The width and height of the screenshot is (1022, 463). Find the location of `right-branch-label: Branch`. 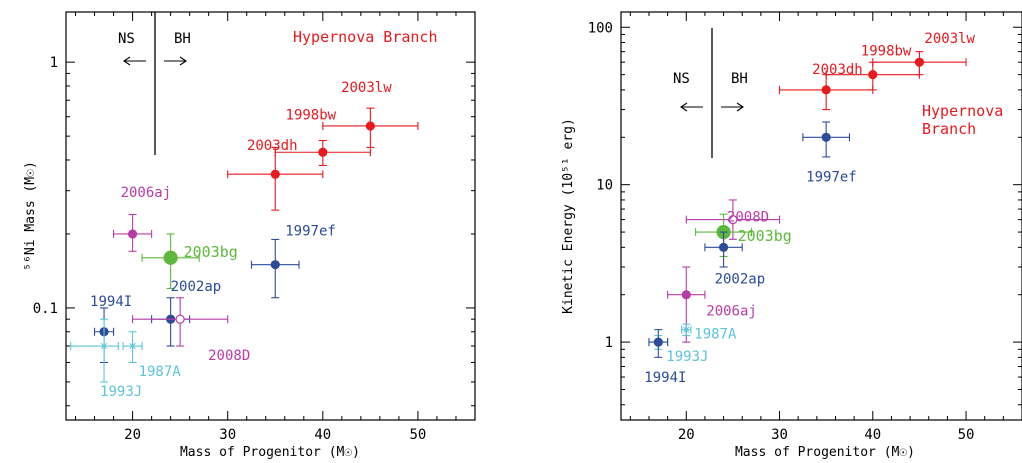

right-branch-label: Branch is located at coordinates (949, 129).